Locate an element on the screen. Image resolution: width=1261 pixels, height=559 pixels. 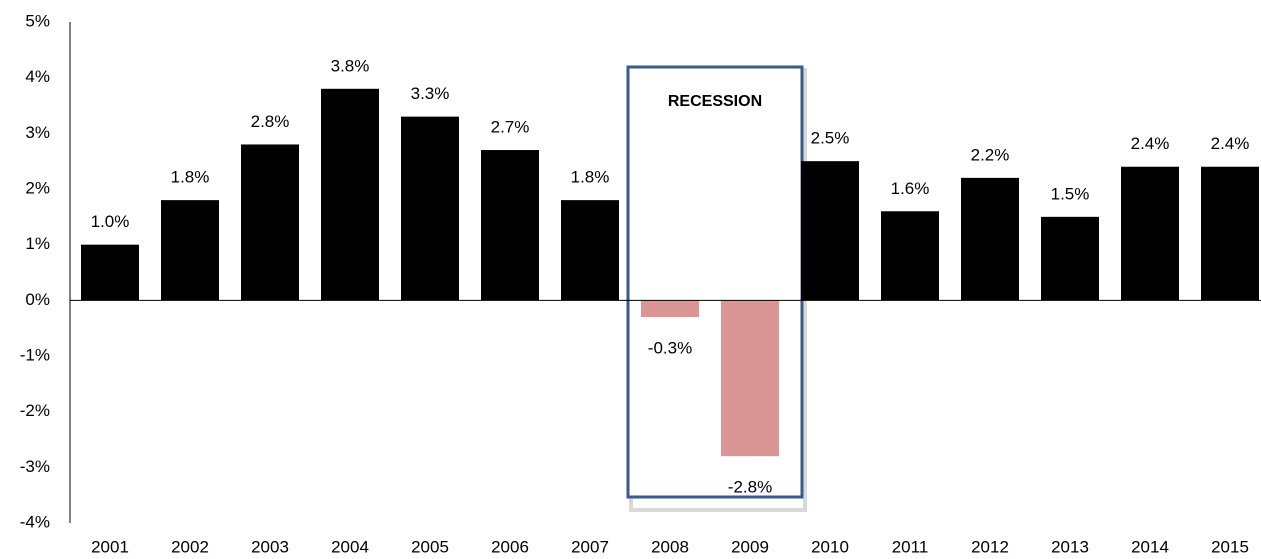
x-tick-label: 2014 is located at coordinates (1150, 546).